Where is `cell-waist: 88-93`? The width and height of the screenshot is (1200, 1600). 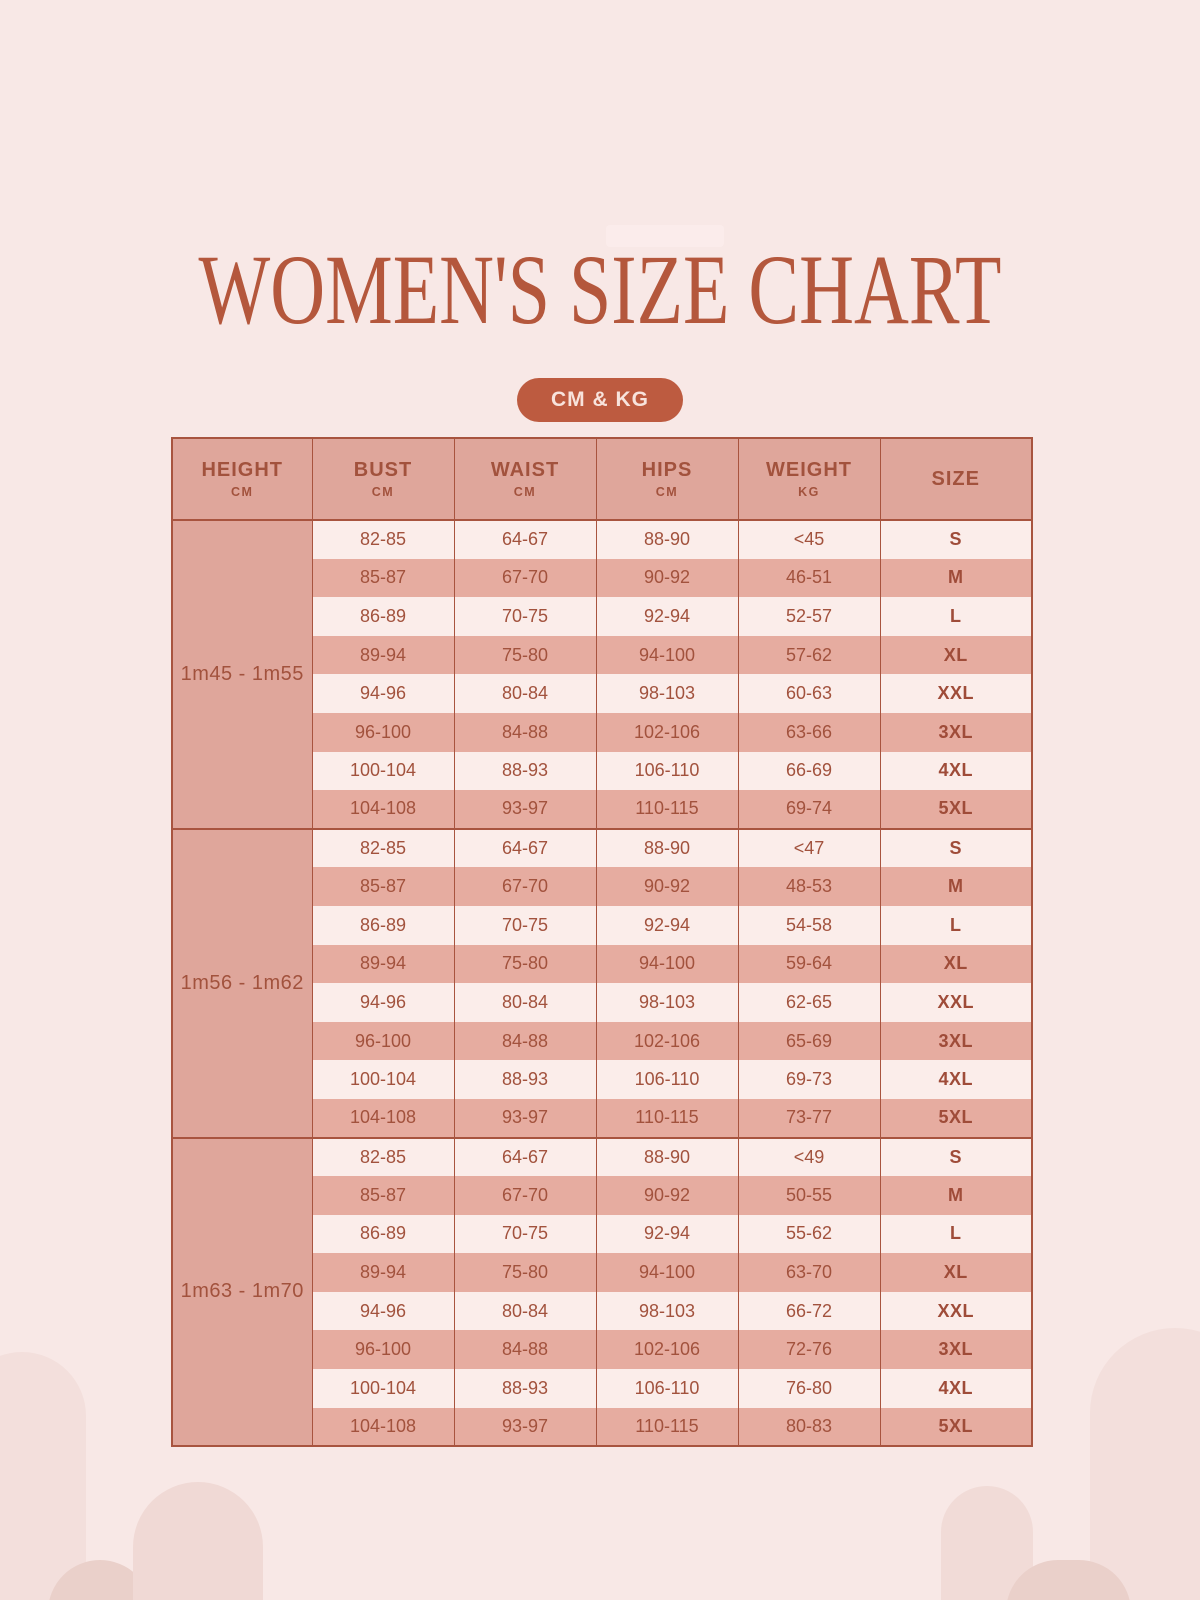 cell-waist: 88-93 is located at coordinates (525, 1079).